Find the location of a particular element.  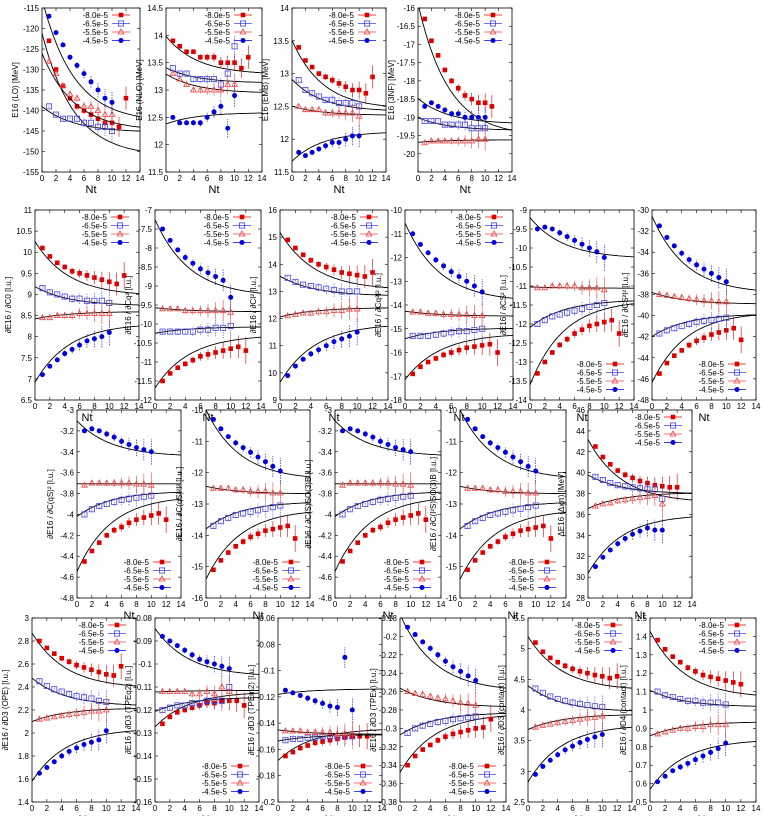

data-point--8.0e-5-3 is located at coordinates (438, 55).